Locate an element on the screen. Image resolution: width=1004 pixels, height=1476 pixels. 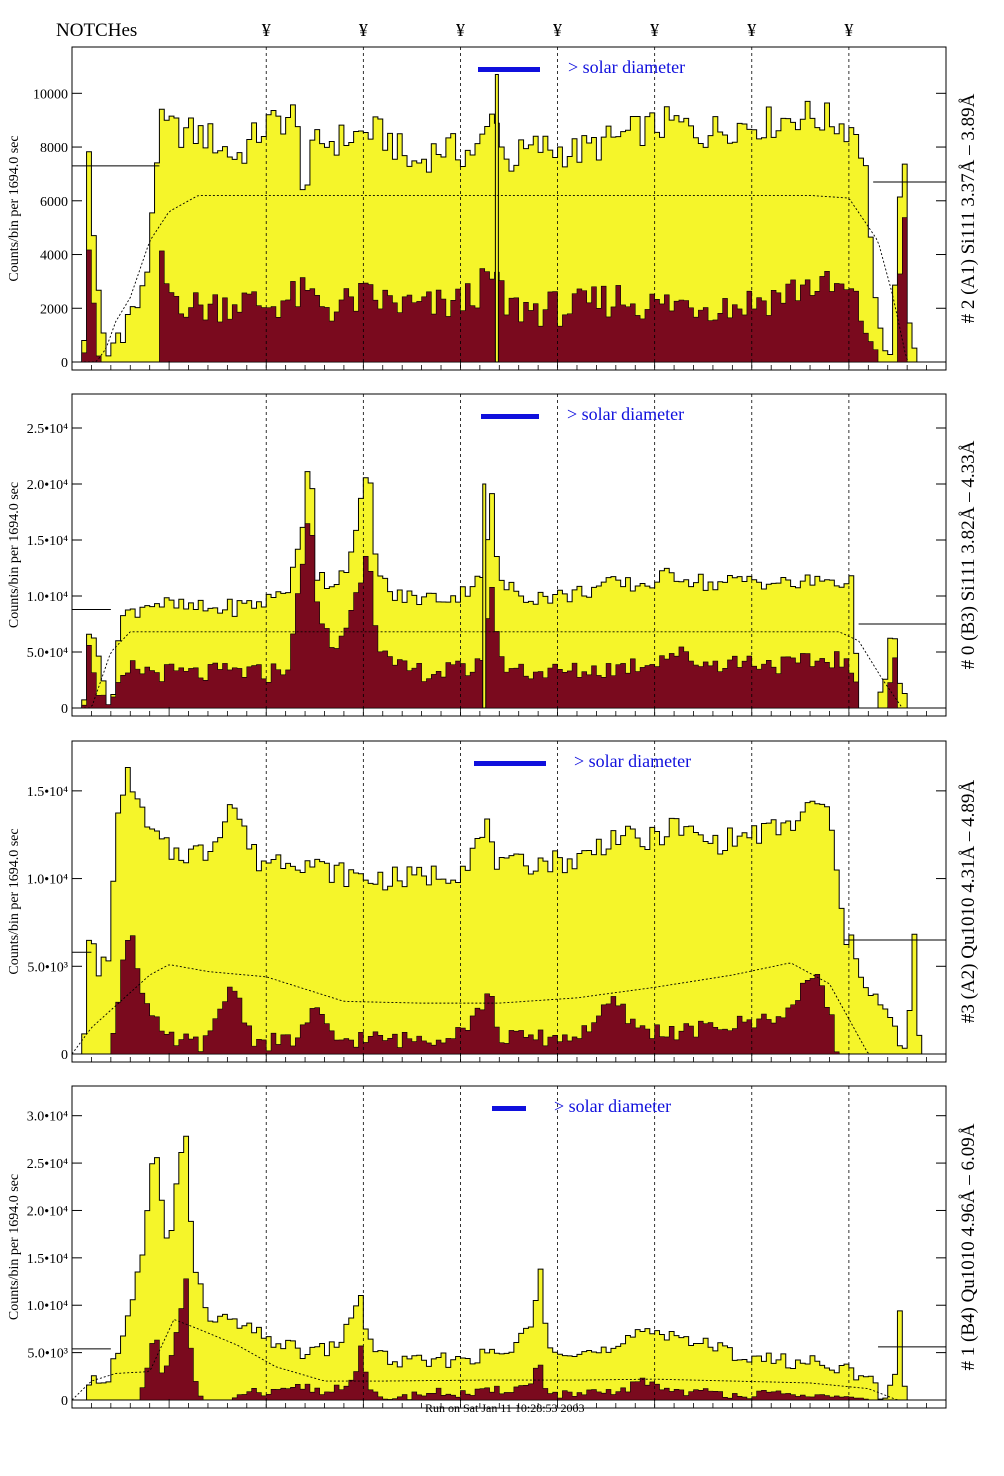
ytick-label-1-0: 0 is located at coordinates (64, 709).